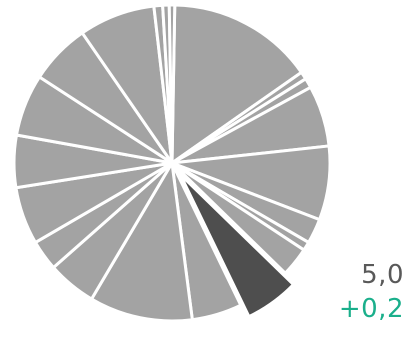 This screenshot has width=408, height=364. Describe the element at coordinates (371, 309) in the screenshot. I see `highlight-delta-label: +0,2` at that location.